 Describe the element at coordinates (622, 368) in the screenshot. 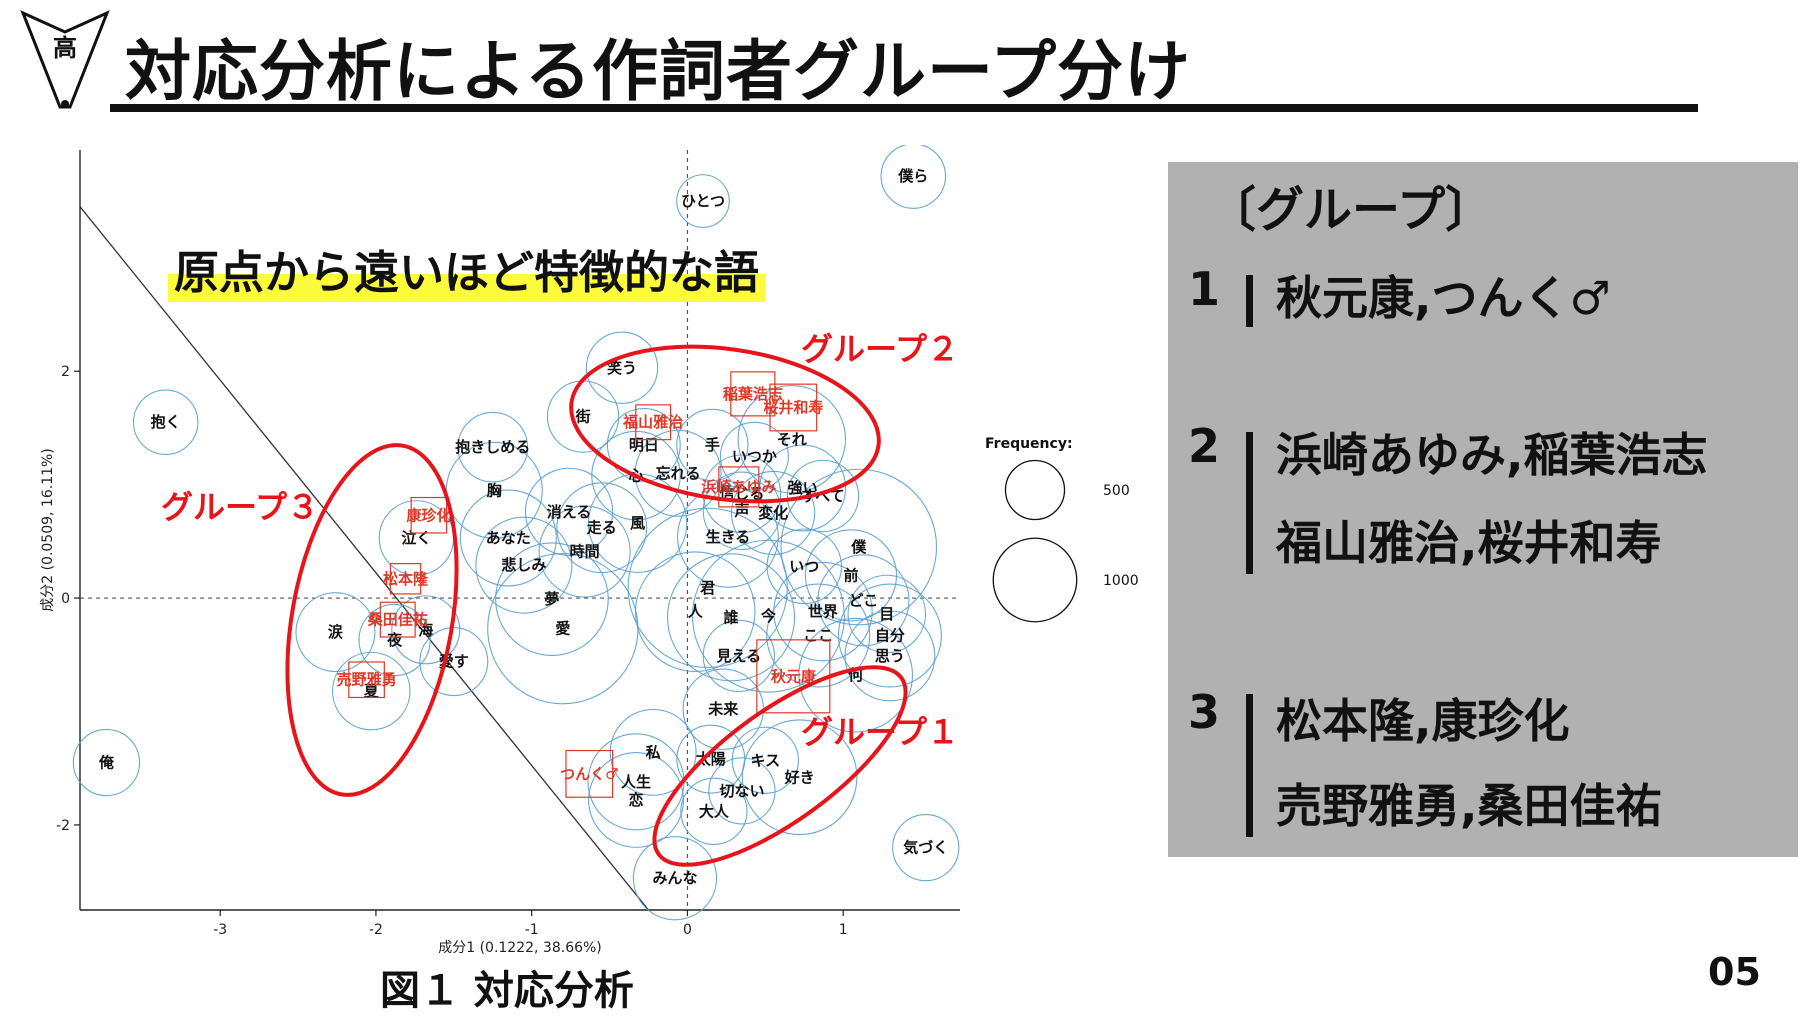

I see `word-label: 笑う` at that location.